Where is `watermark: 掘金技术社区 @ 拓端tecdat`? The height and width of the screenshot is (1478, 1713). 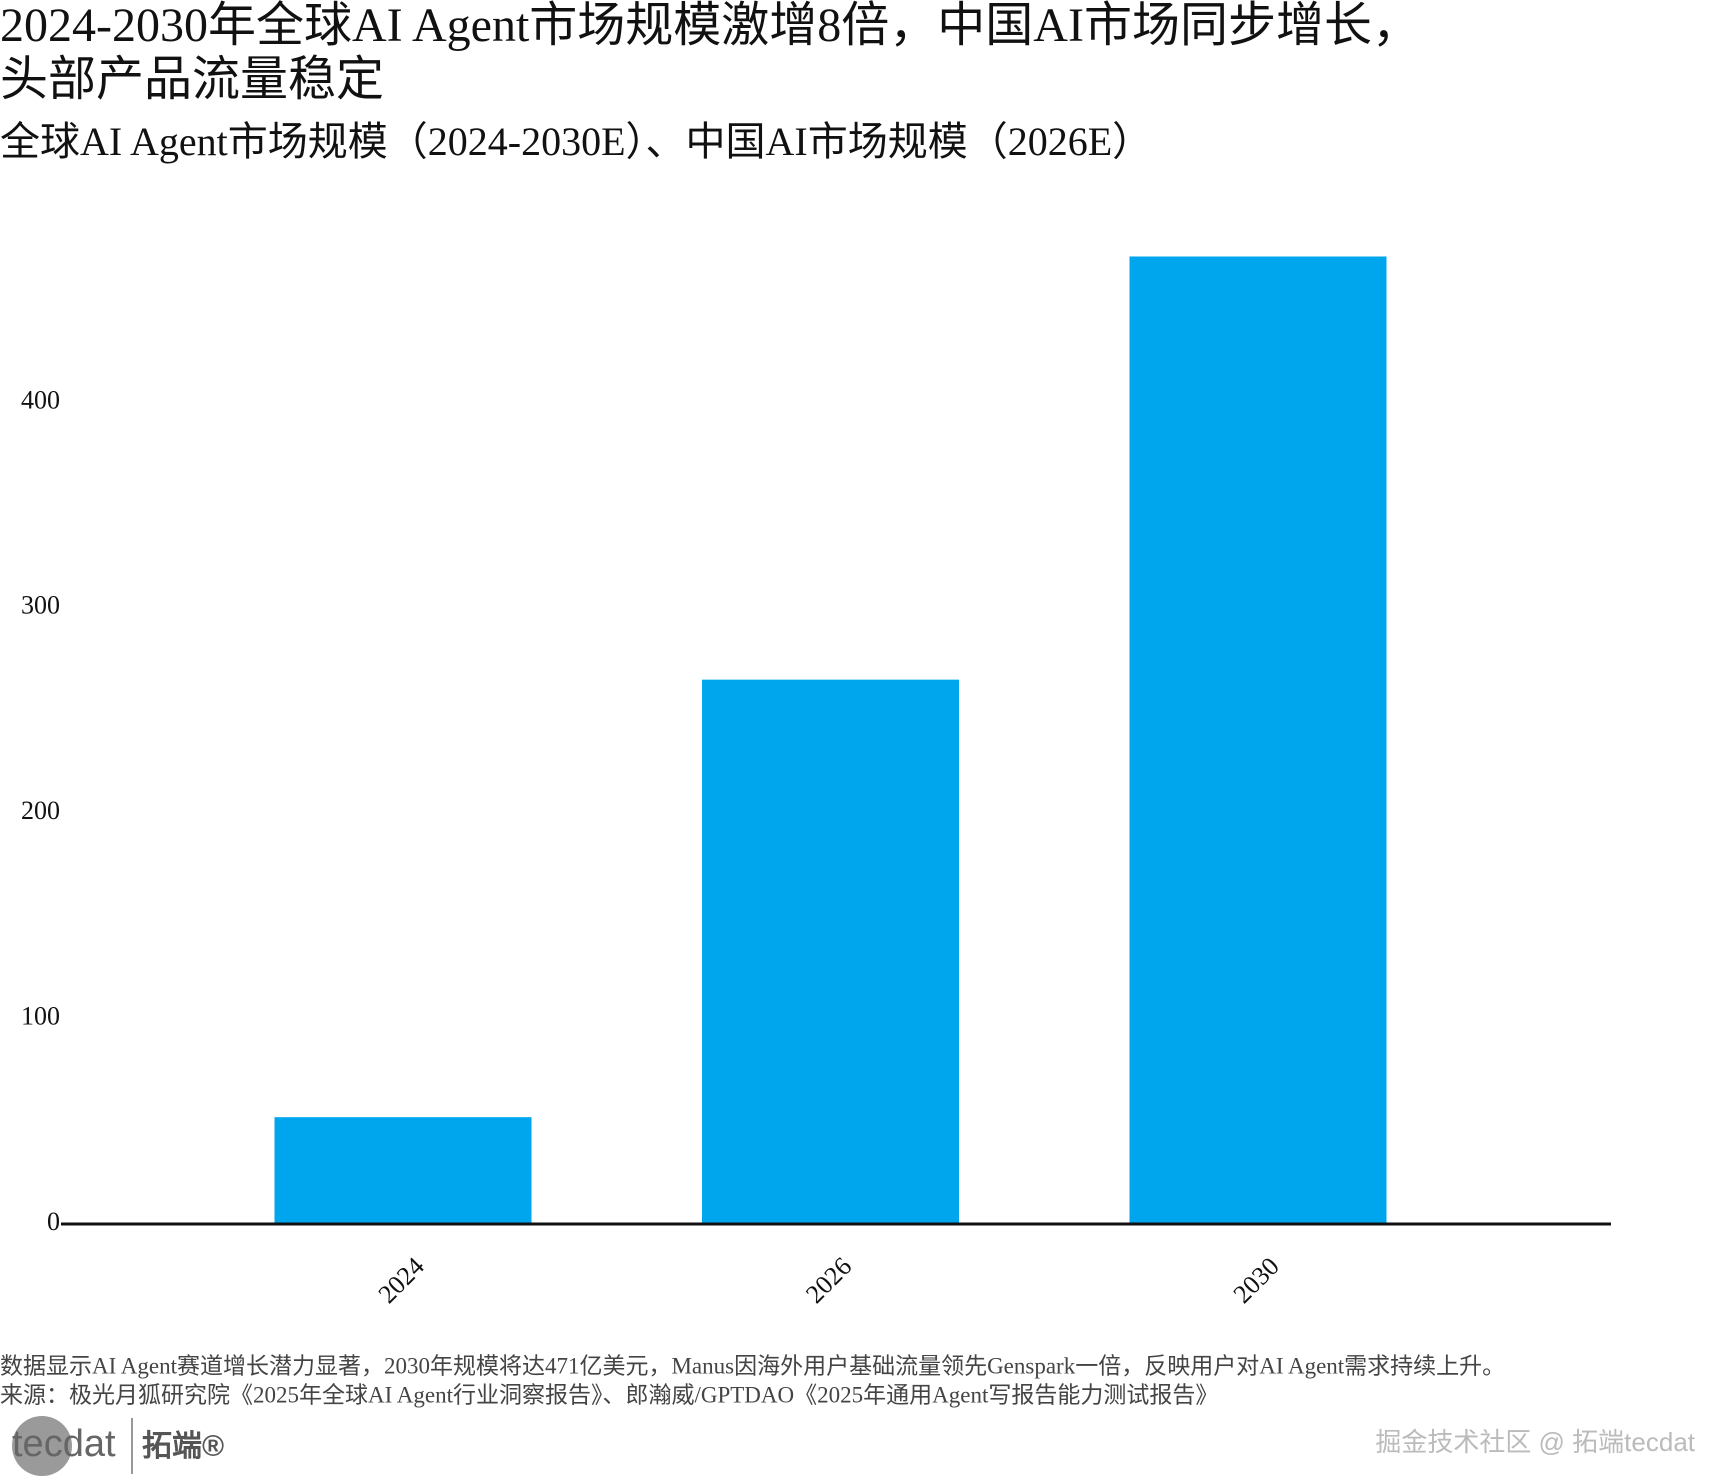
watermark: 掘金技术社区 @ 拓端tecdat is located at coordinates (1535, 1442).